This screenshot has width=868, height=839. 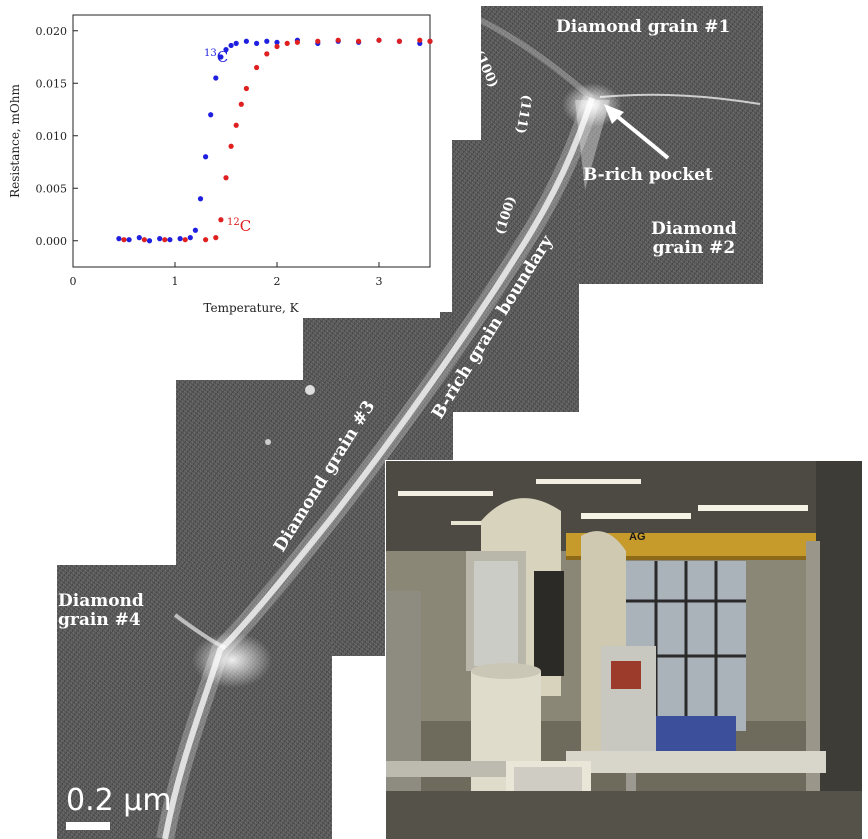 I want to click on x-axis-label: Temperature, K, so click(x=251, y=308).